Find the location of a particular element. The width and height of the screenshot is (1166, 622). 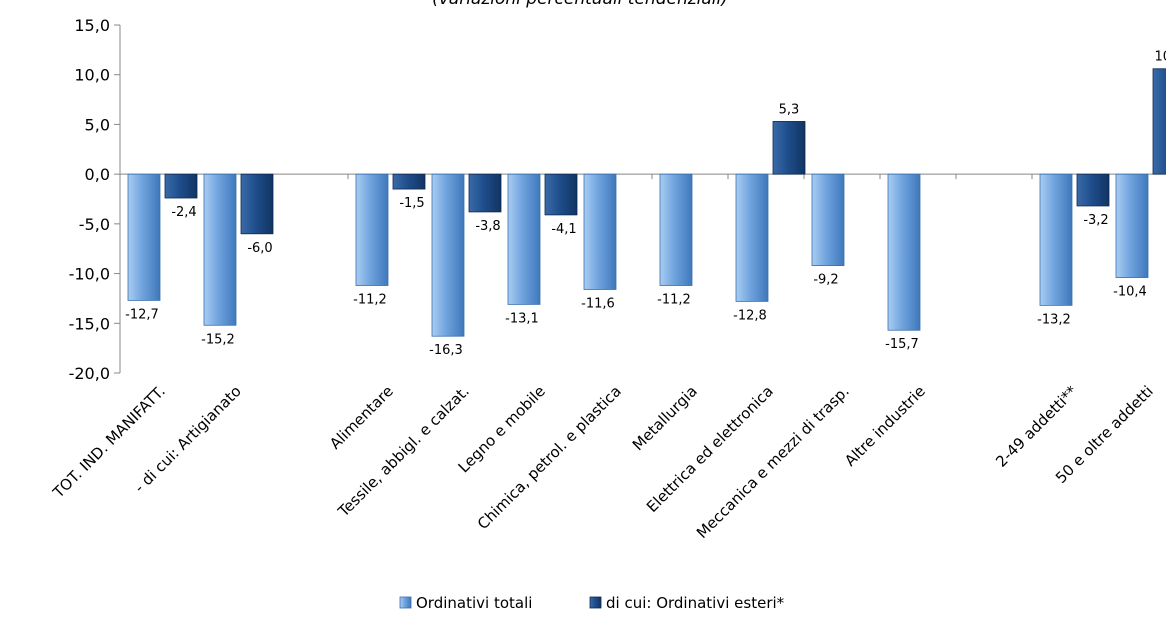

data-label: -15,7 is located at coordinates (902, 344).